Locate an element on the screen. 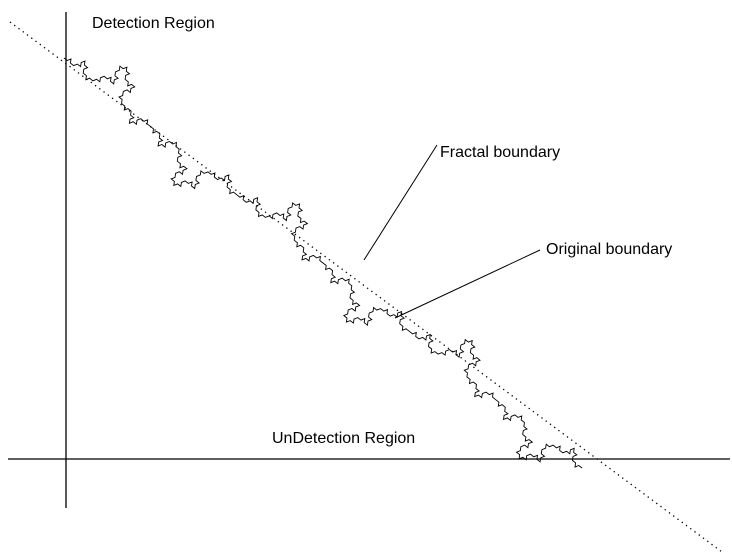 This screenshot has height=559, width=732. original-leader is located at coordinates (467, 284).